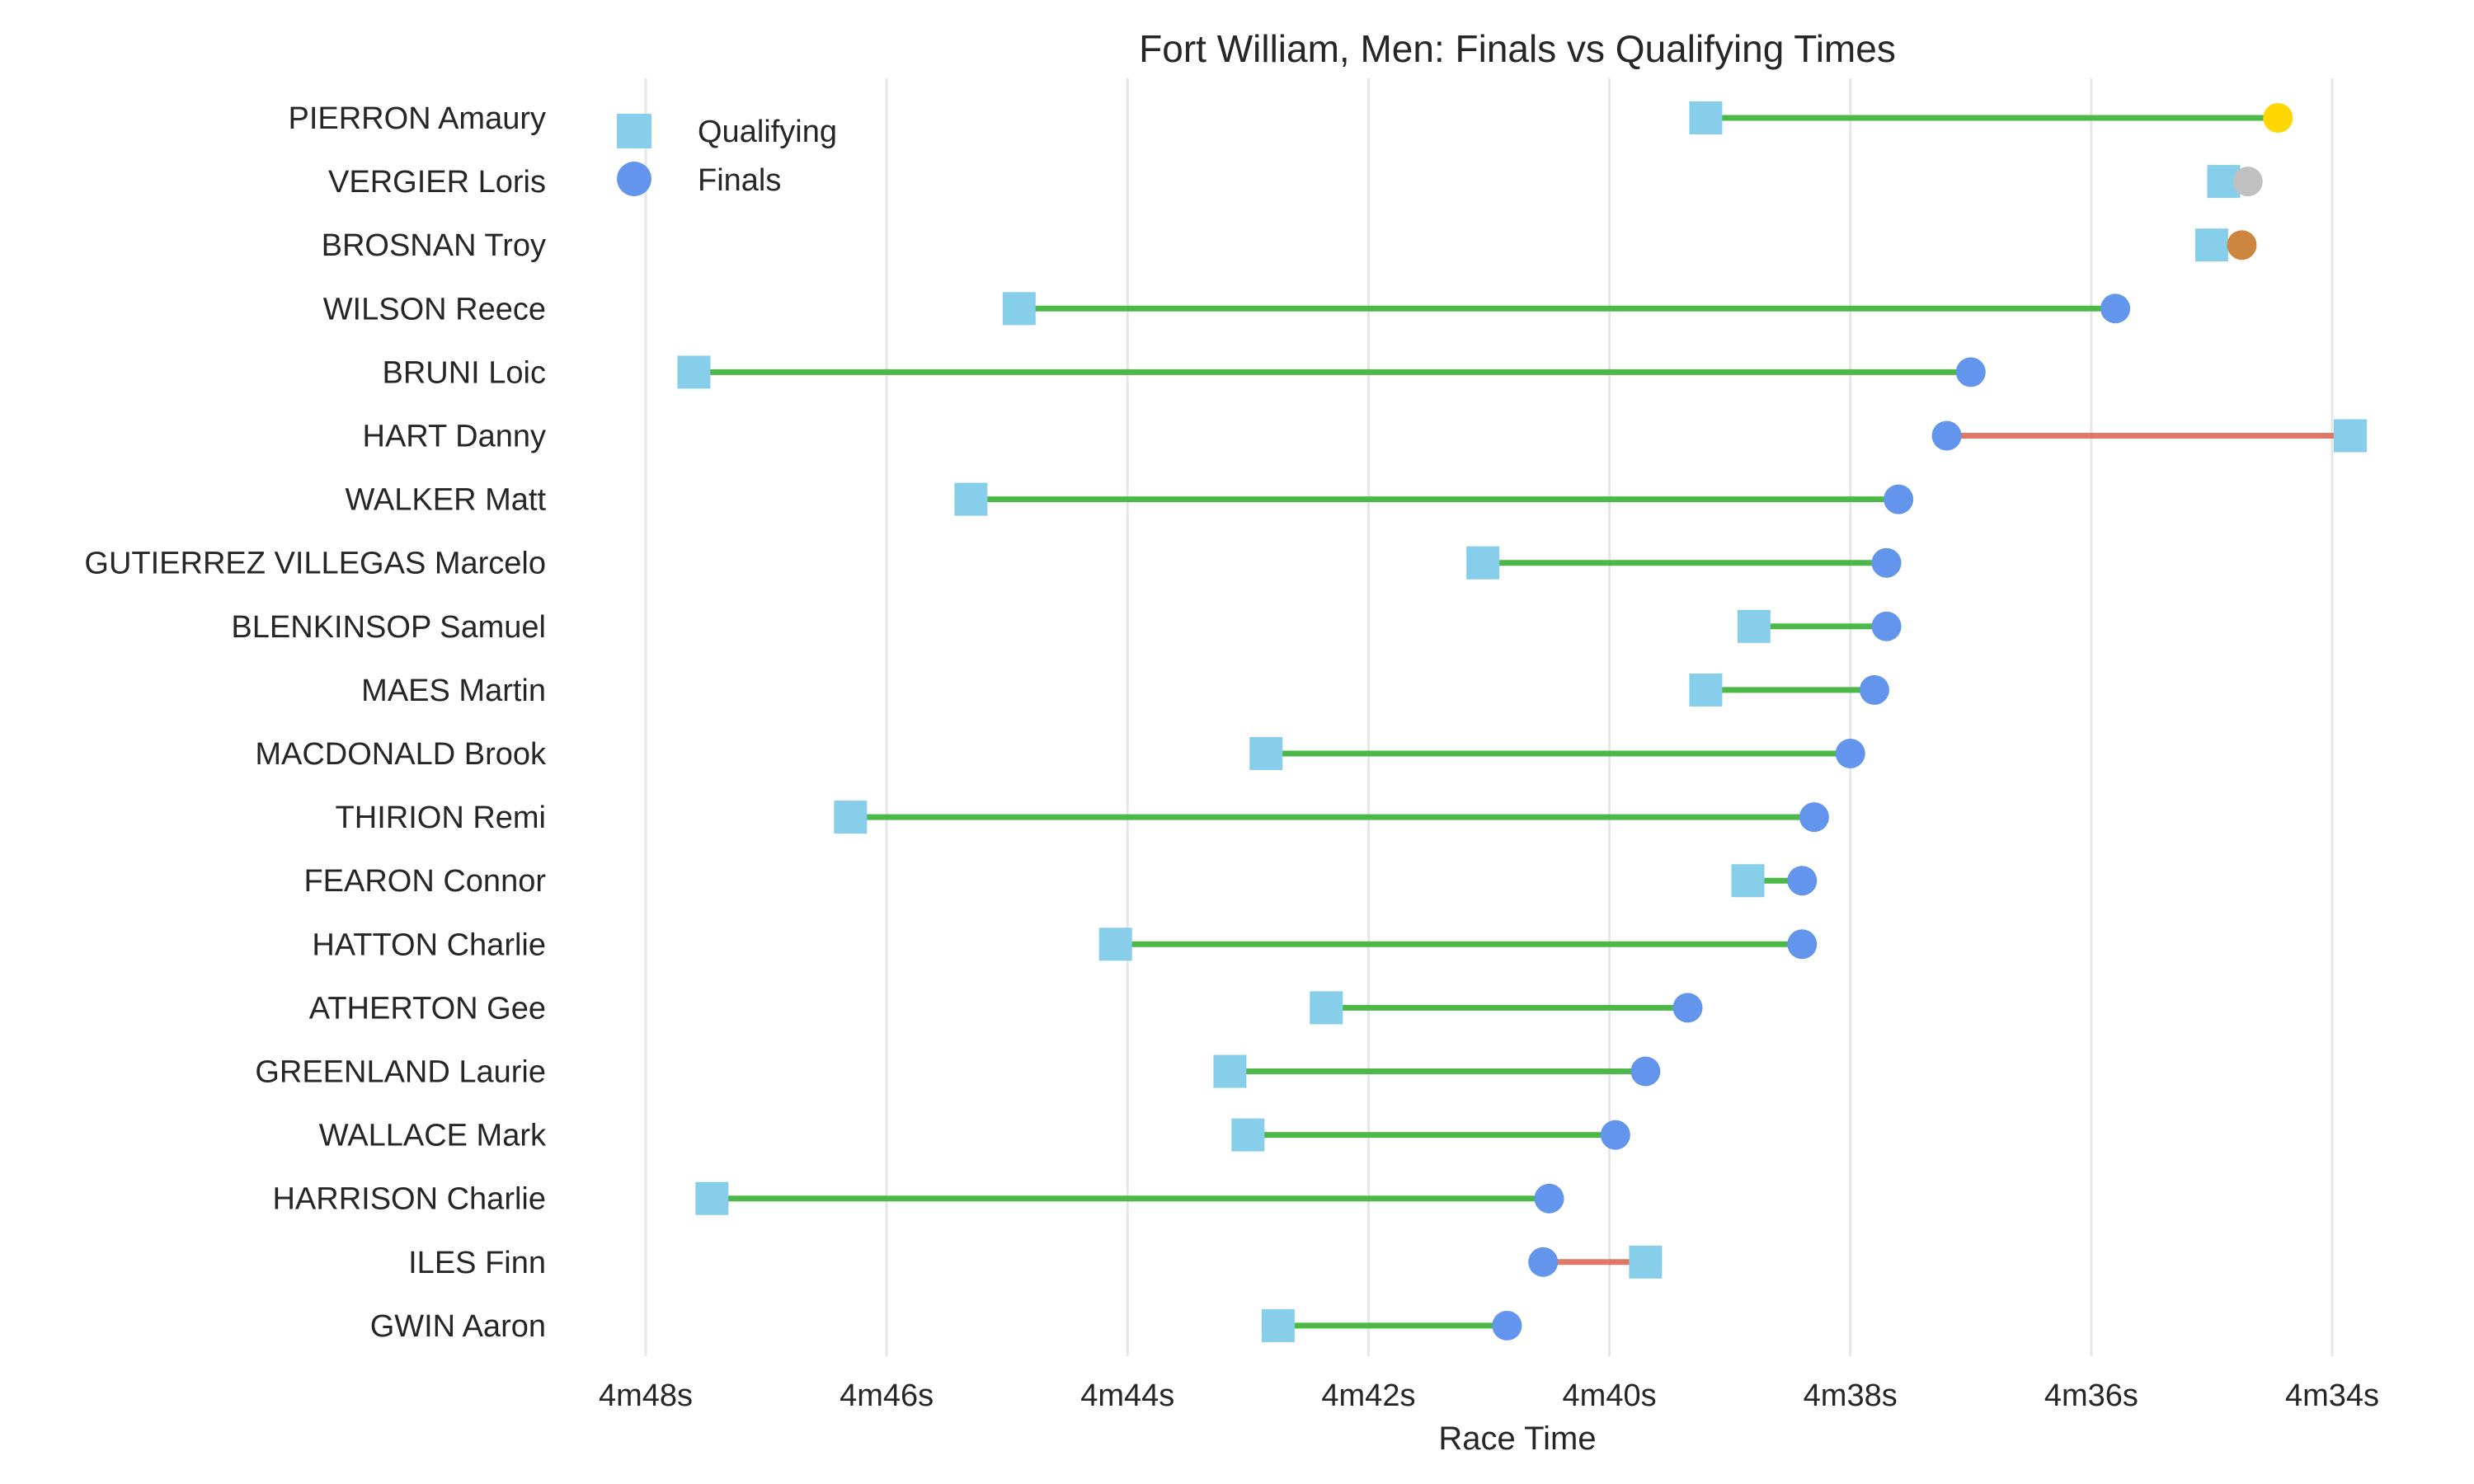 The height and width of the screenshot is (1484, 2474). Describe the element at coordinates (454, 437) in the screenshot. I see `rider-label: HART Danny` at that location.